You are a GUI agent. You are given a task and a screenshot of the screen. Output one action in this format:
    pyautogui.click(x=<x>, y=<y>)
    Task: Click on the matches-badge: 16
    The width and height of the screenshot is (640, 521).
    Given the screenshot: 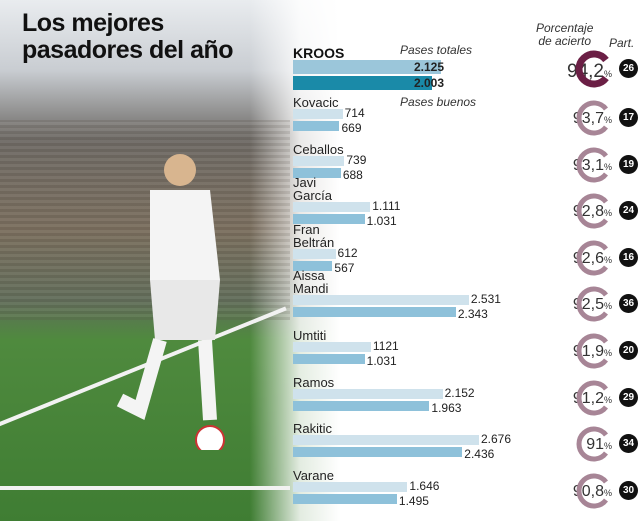 What is the action you would take?
    pyautogui.click(x=628, y=257)
    